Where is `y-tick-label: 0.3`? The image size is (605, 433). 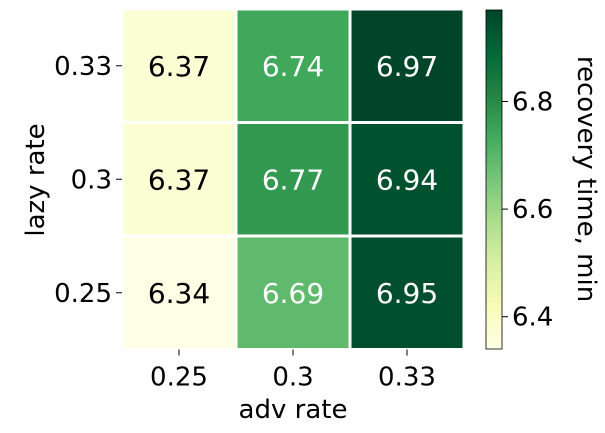
y-tick-label: 0.3 is located at coordinates (91, 180).